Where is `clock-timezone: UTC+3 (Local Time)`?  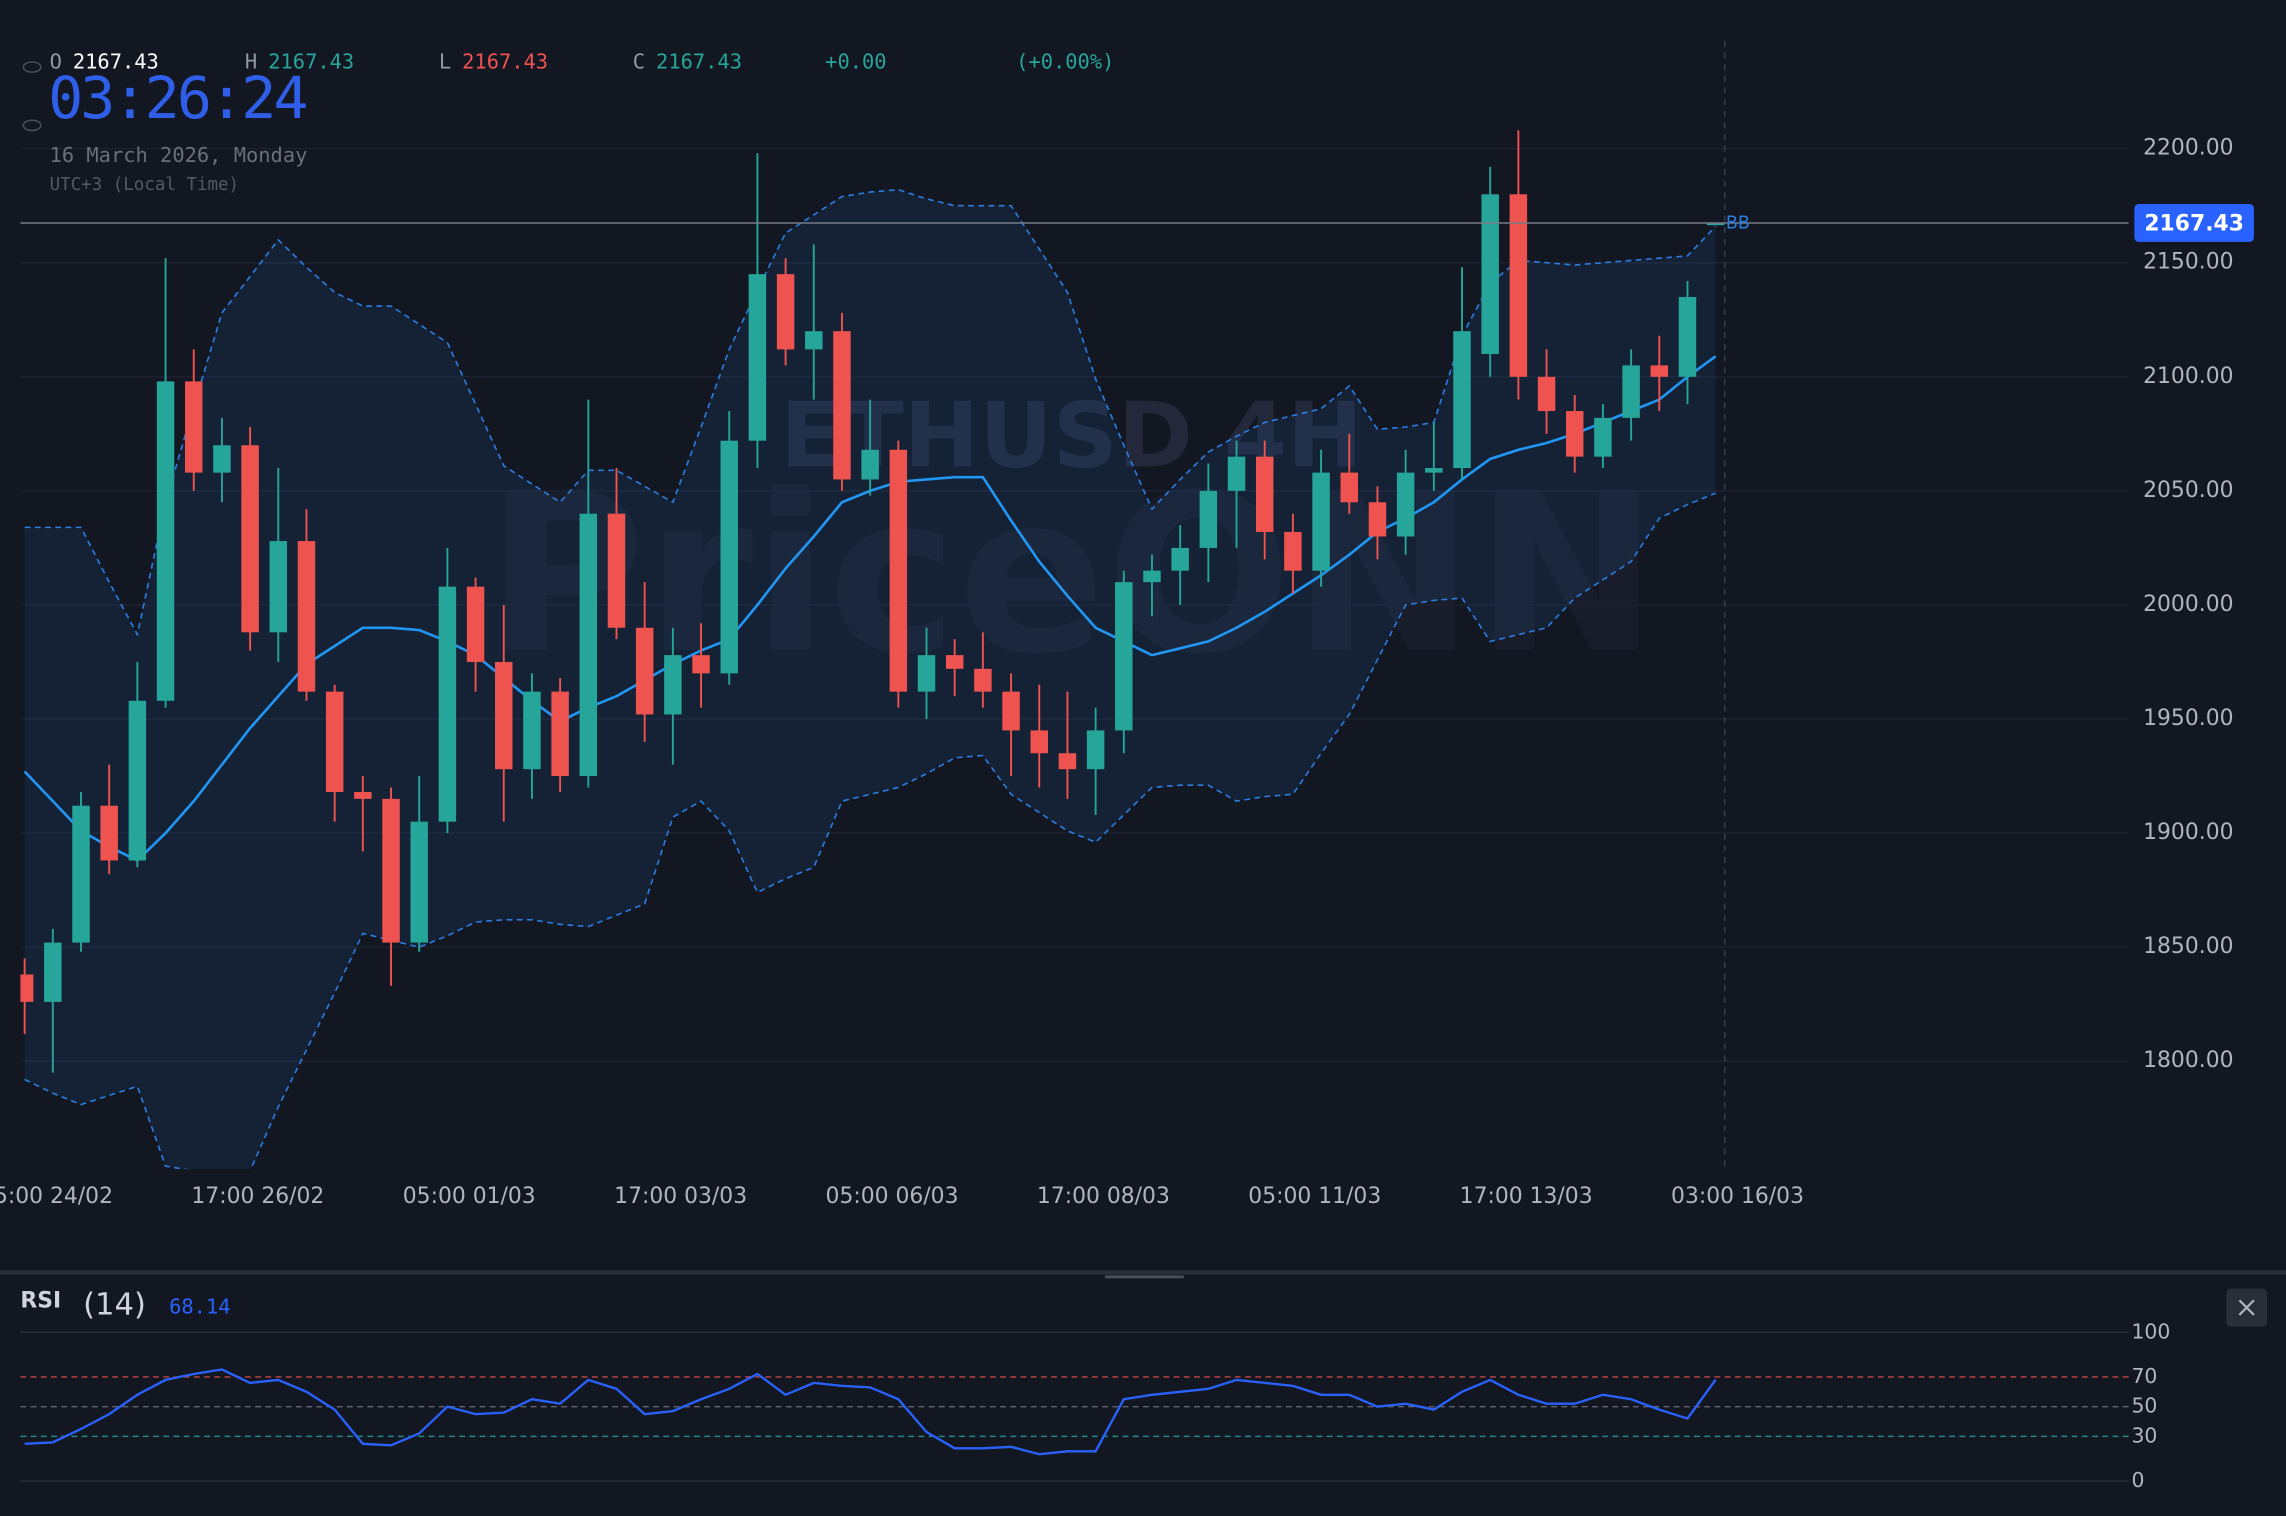
clock-timezone: UTC+3 (Local Time) is located at coordinates (144, 185).